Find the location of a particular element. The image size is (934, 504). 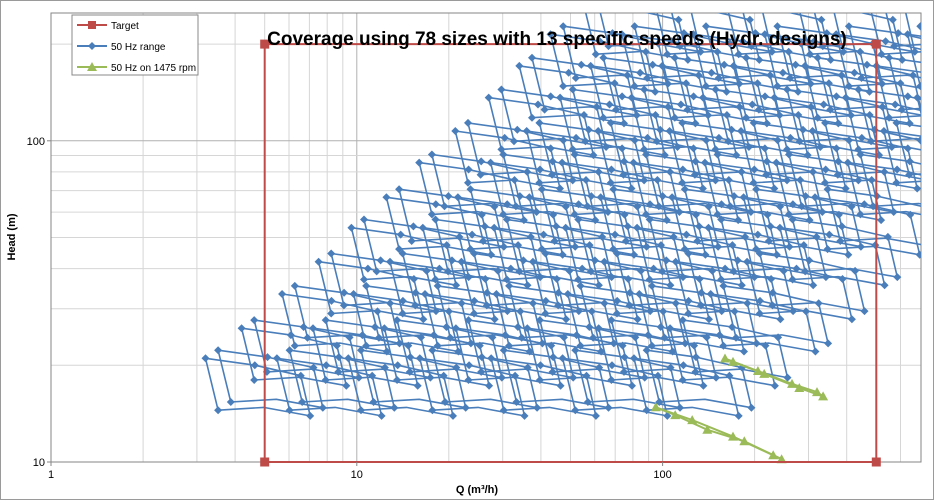

legend-label-50hz-range: 50 Hz range is located at coordinates (138, 47).